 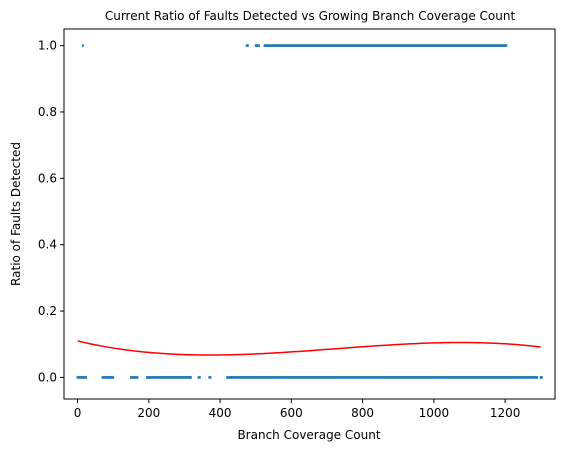 What do you see at coordinates (51, 211) in the screenshot?
I see `y-axis: 0.0 0.2 0.4 0.6 0.8 1.0` at bounding box center [51, 211].